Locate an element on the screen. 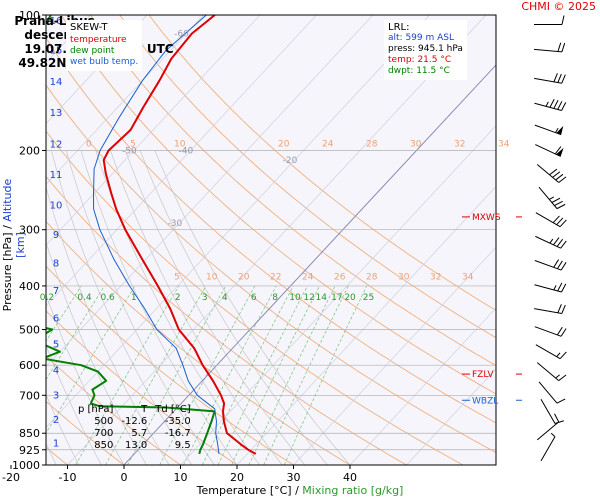 The height and width of the screenshot is (504, 600). credit-text: CHMI © 2025 is located at coordinates (558, 6).